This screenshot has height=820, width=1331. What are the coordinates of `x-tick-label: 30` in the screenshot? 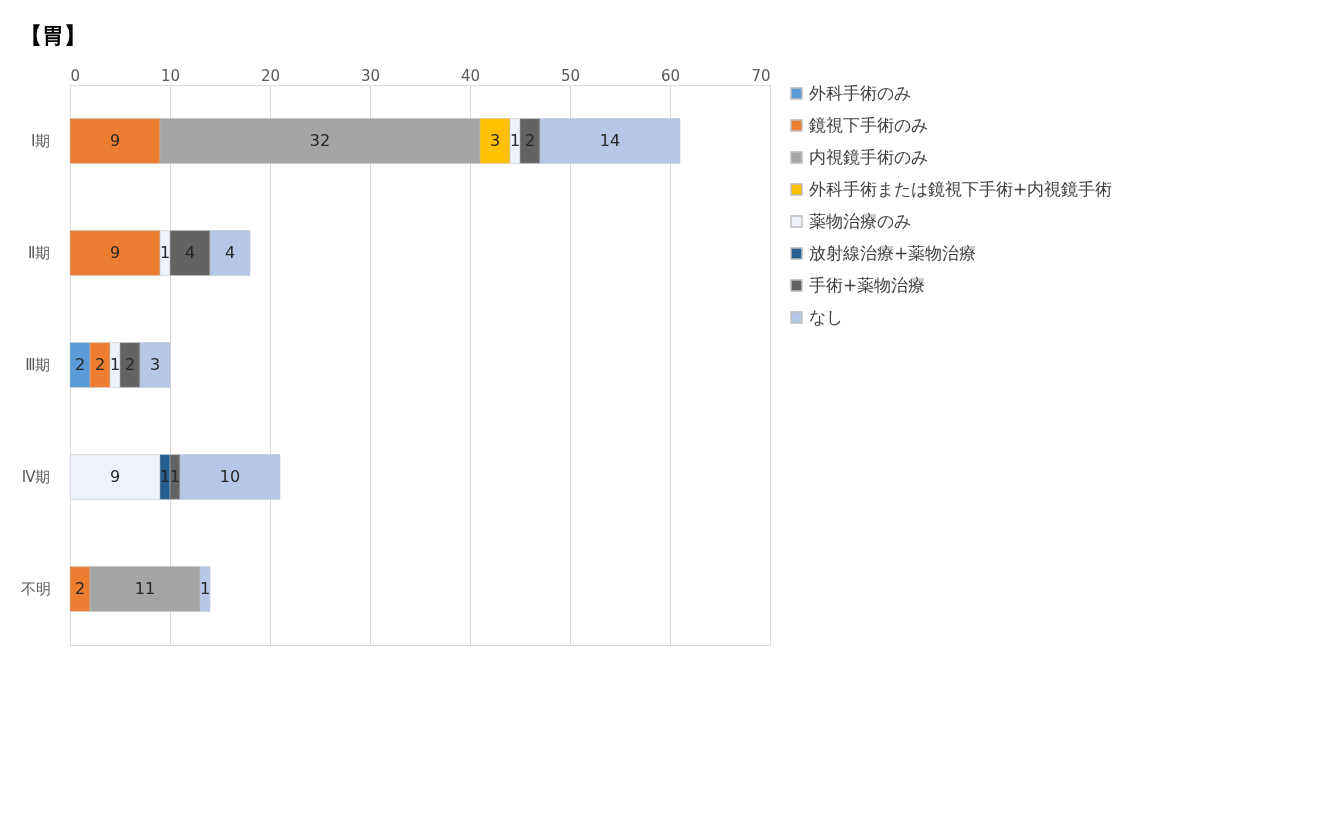 It's located at (370, 75).